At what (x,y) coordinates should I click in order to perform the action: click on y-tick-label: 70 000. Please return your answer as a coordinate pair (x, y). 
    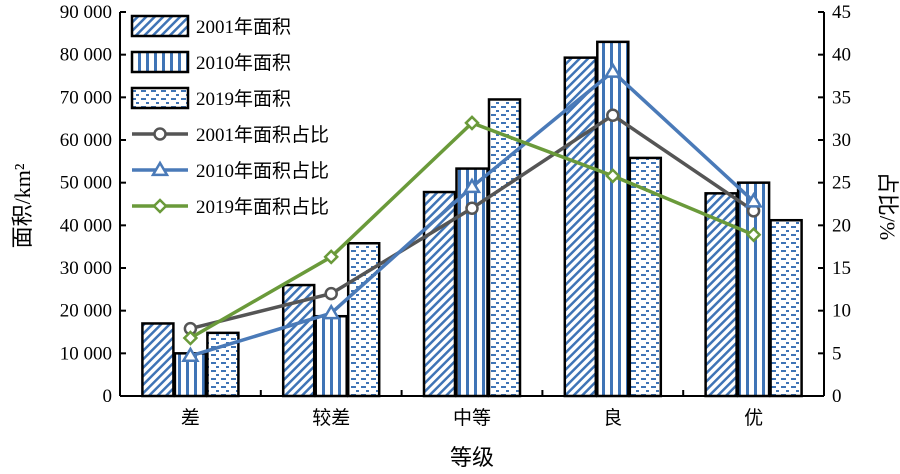
    Looking at the image, I should click on (86, 97).